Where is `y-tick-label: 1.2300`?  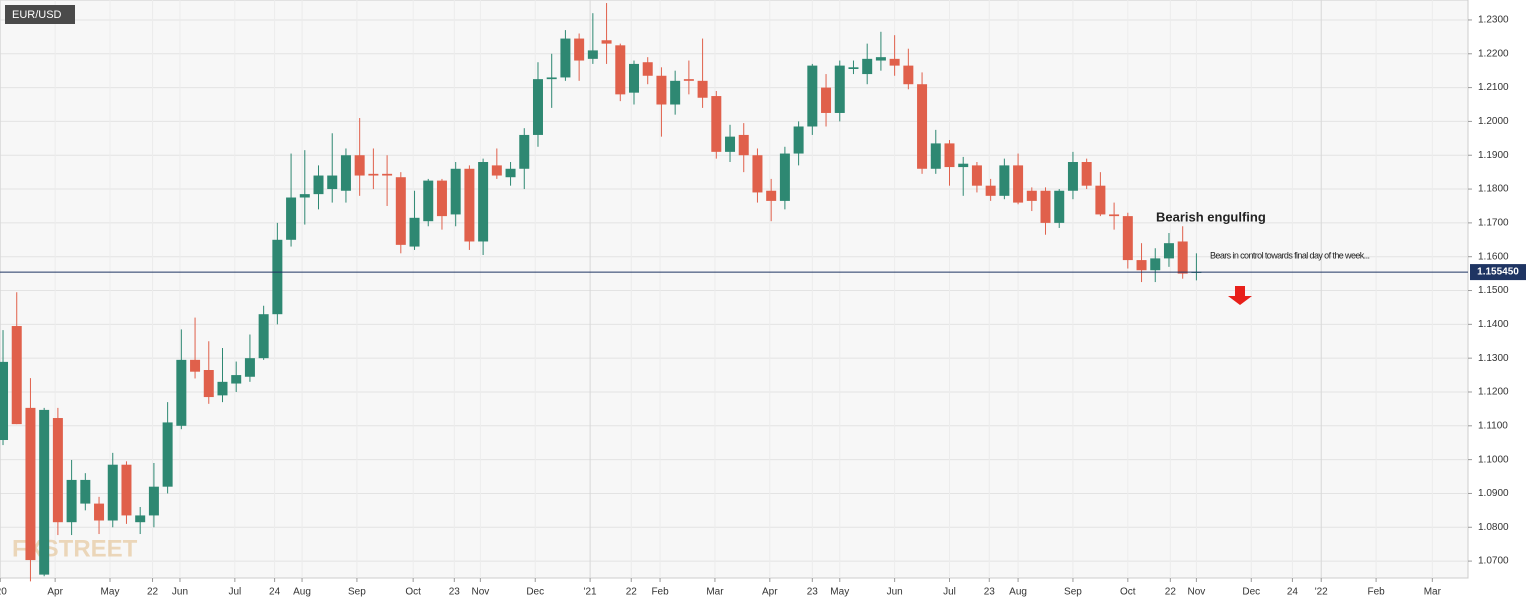 y-tick-label: 1.2300 is located at coordinates (1493, 20).